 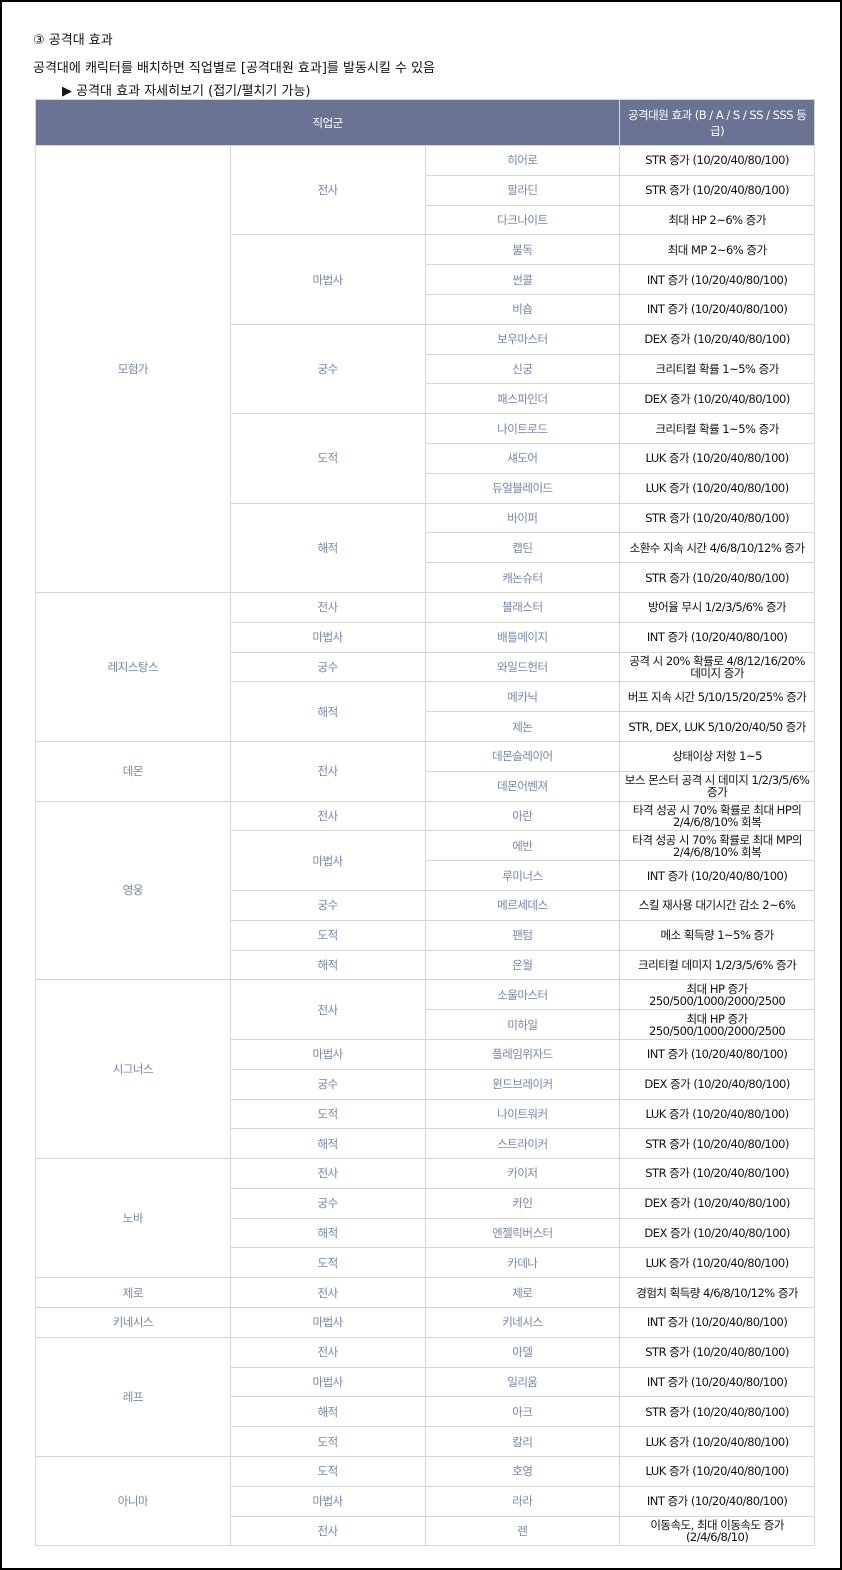 What do you see at coordinates (522, 250) in the screenshot?
I see `job-cell: 불독` at bounding box center [522, 250].